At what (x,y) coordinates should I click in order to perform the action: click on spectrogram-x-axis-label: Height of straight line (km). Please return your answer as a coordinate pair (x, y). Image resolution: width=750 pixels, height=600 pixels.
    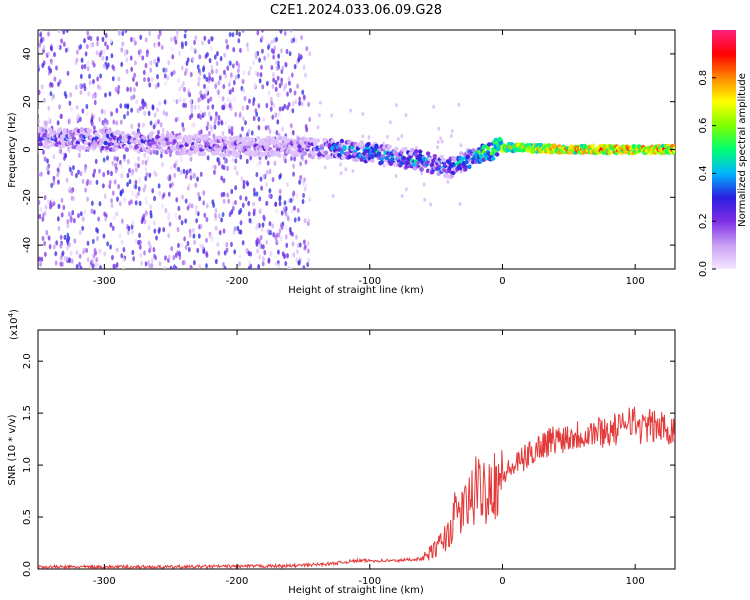
    Looking at the image, I should click on (356, 290).